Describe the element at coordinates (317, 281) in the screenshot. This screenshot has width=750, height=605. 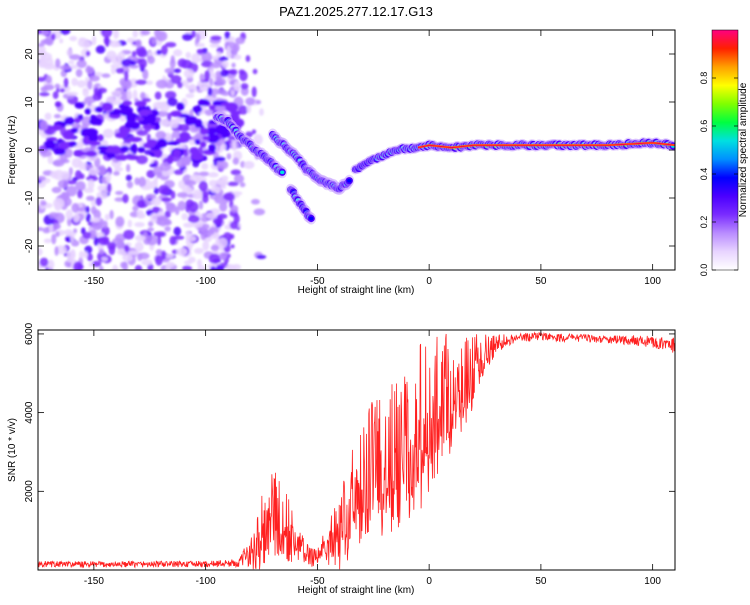
I see `spectrogram-x-tick-label: -50` at that location.